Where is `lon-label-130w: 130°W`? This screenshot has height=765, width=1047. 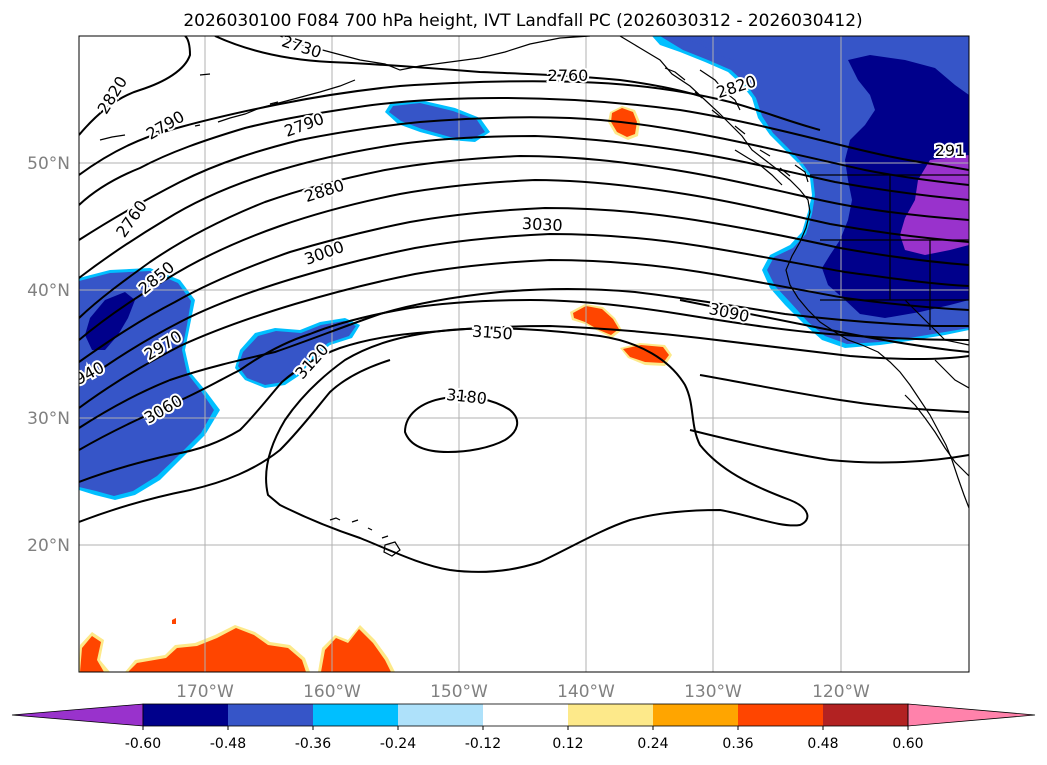
lon-label-130w: 130°W is located at coordinates (713, 692).